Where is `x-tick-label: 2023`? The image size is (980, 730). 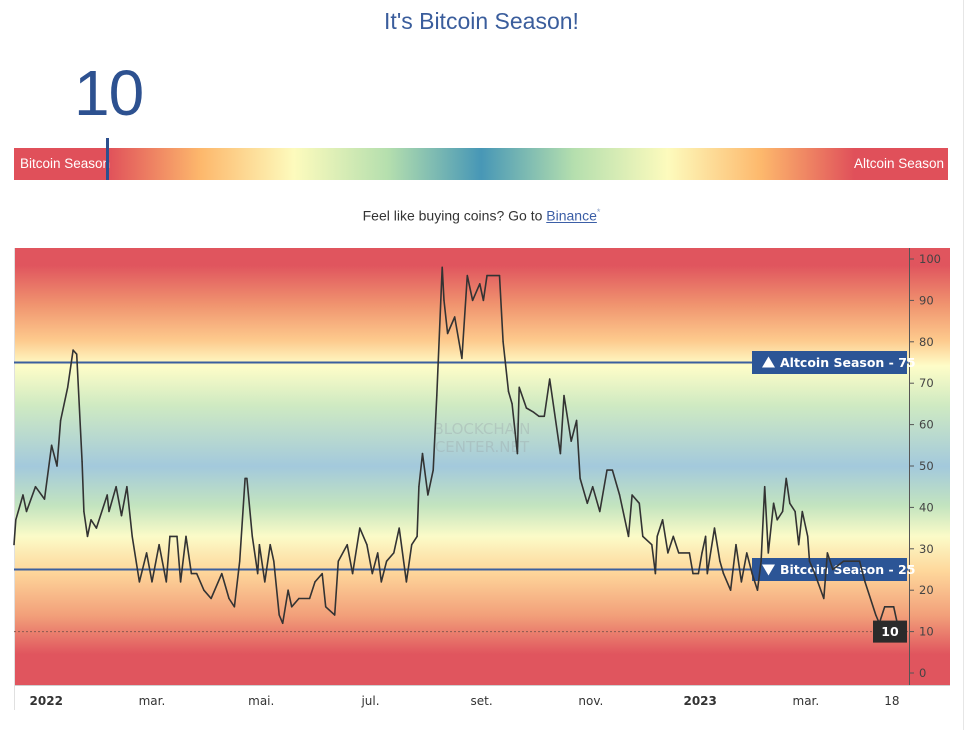
x-tick-label: 2023 is located at coordinates (699, 701).